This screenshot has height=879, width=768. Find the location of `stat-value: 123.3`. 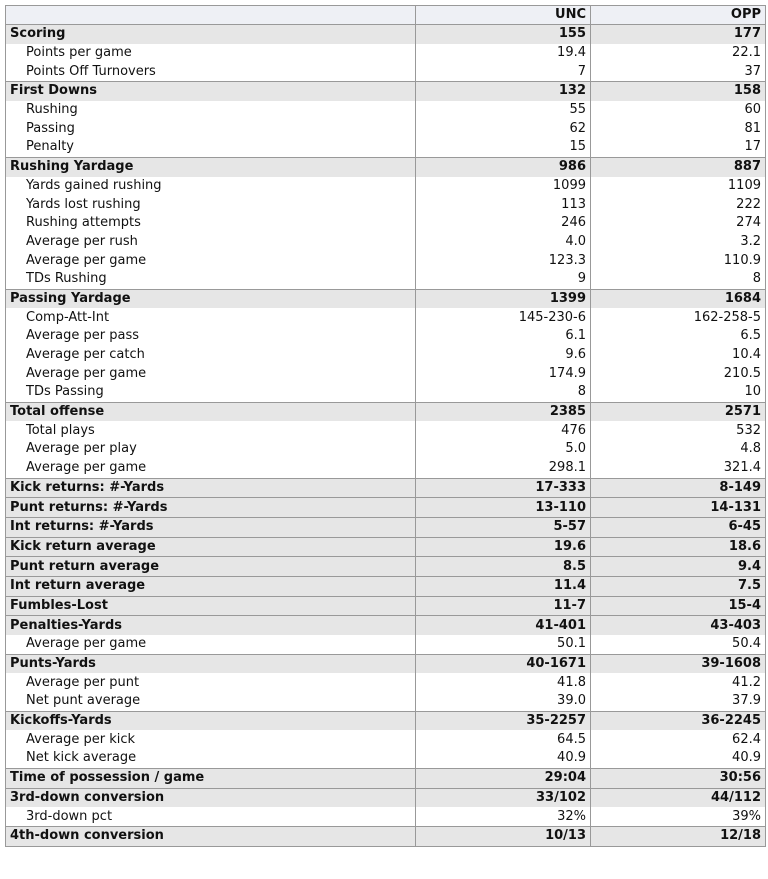

stat-value: 123.3 is located at coordinates (503, 260).